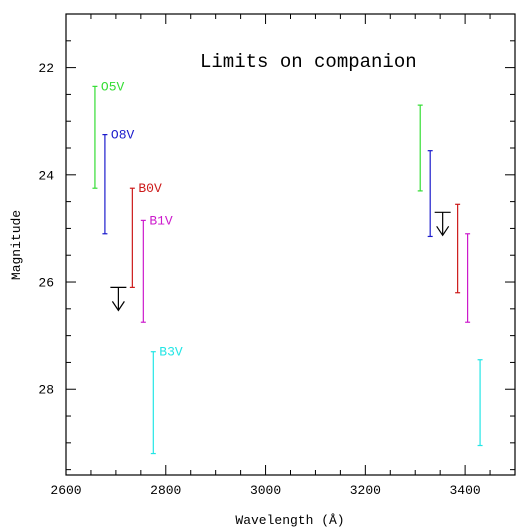 The width and height of the screenshot is (529, 532). I want to click on series-label: B0V, so click(150, 188).